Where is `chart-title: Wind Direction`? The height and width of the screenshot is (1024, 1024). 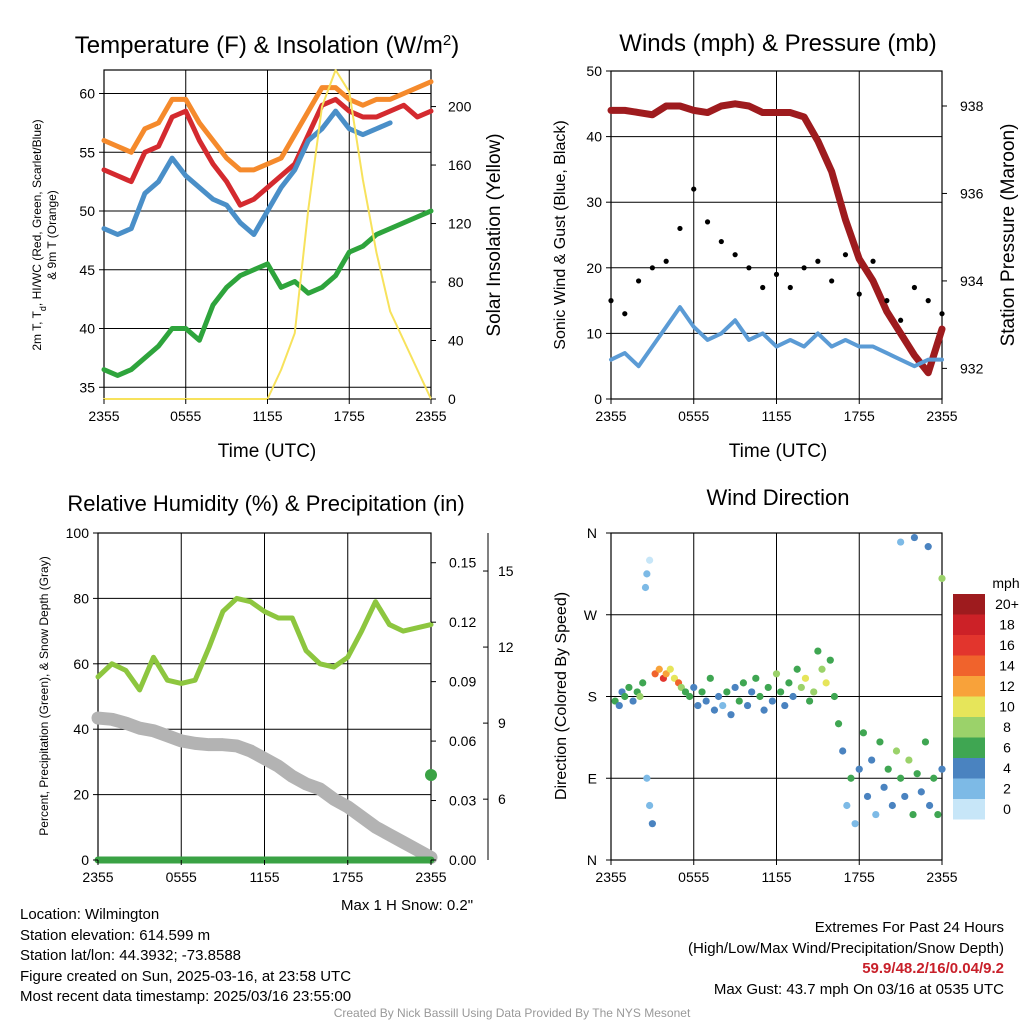
chart-title: Wind Direction is located at coordinates (777, 497).